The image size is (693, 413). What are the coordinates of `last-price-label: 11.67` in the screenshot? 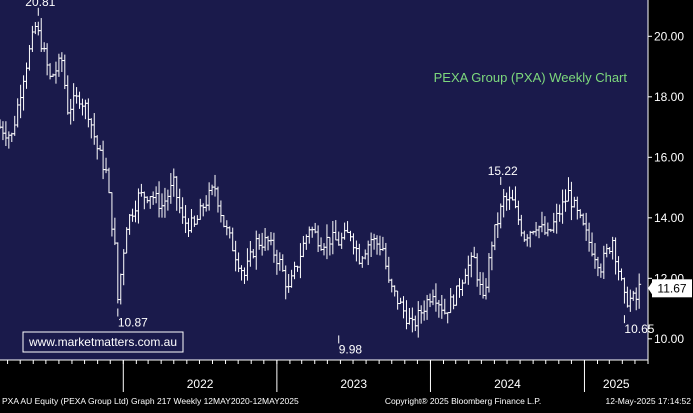 It's located at (670, 288).